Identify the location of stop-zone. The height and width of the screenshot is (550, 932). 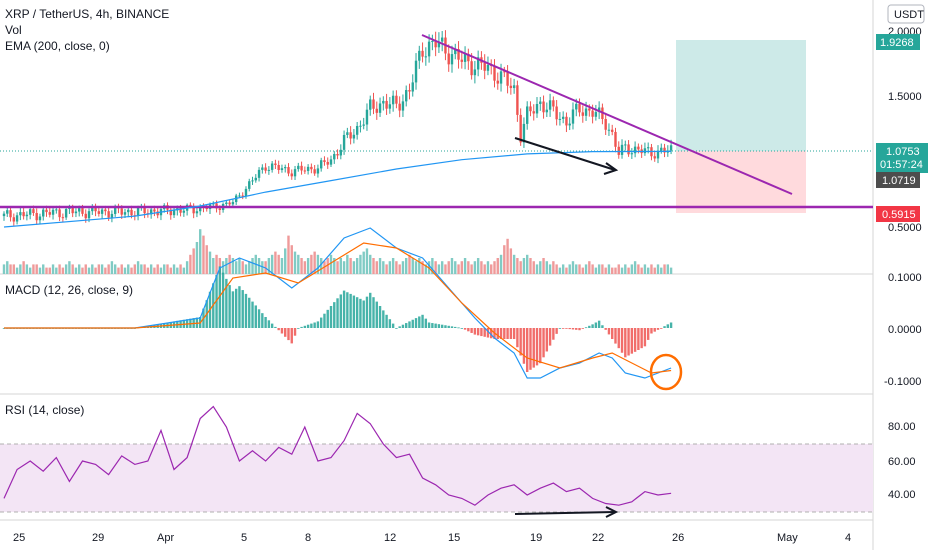
(741, 182).